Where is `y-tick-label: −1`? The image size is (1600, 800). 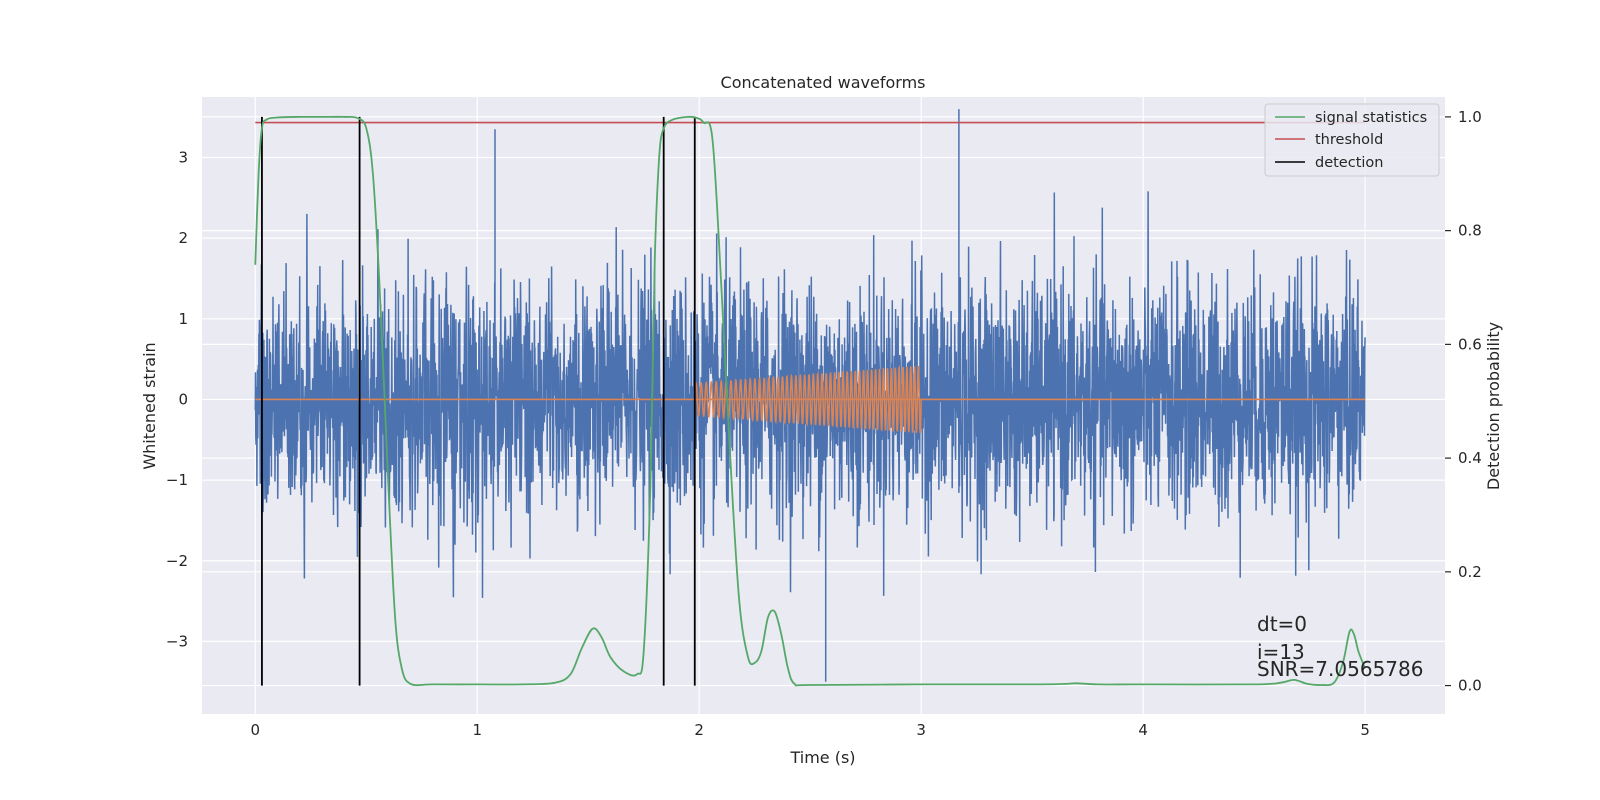
y-tick-label: −1 is located at coordinates (177, 480).